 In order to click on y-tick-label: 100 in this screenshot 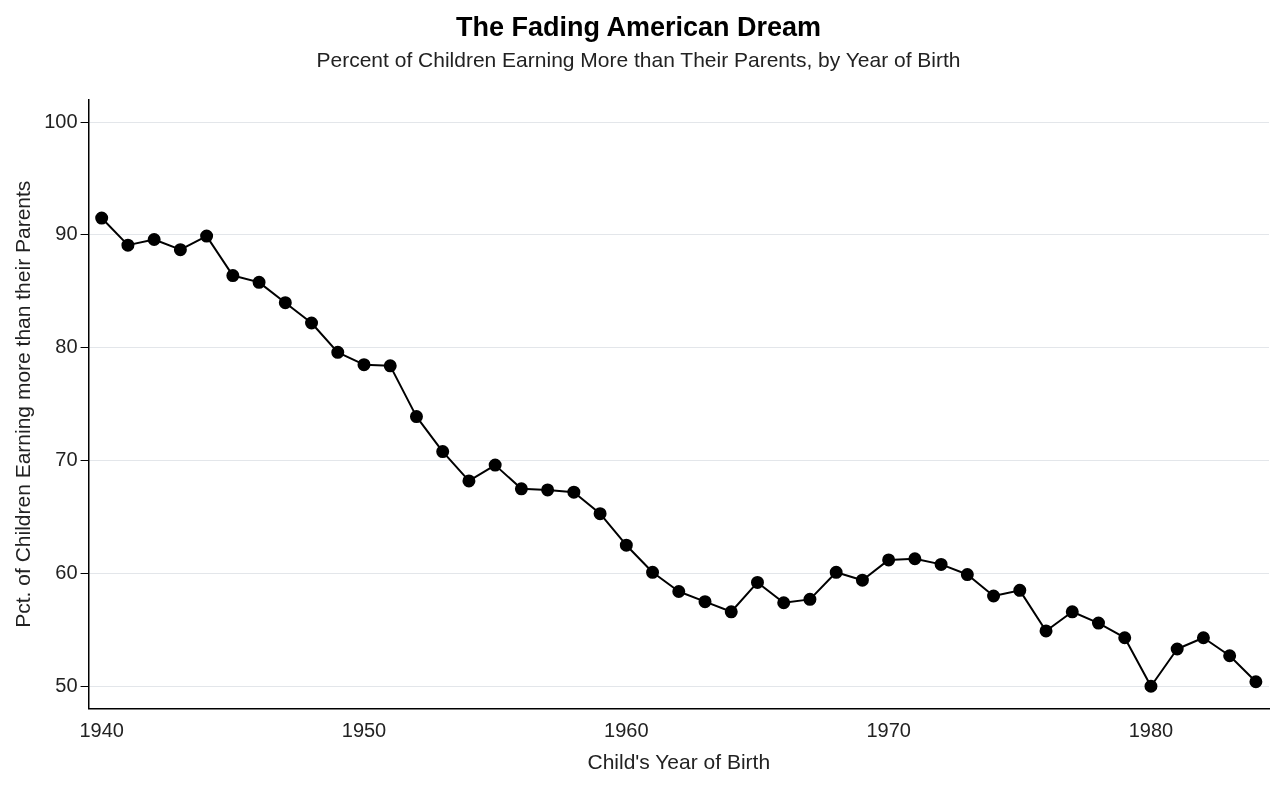, I will do `click(61, 120)`.